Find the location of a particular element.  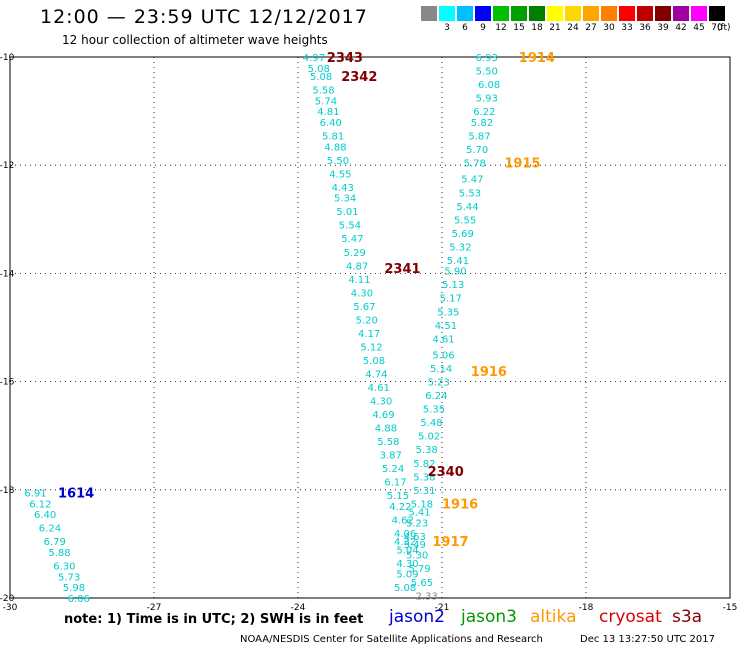

legend-label: 39 is located at coordinates (663, 28).